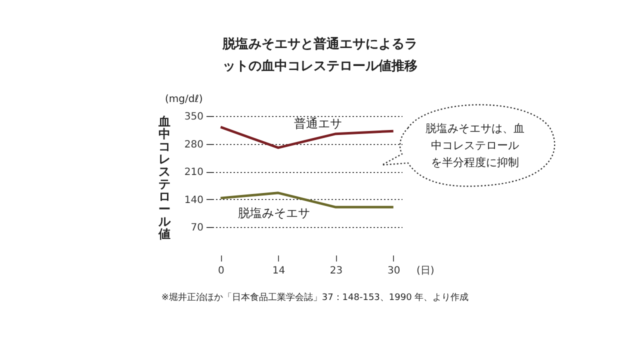 This screenshot has height=350, width=640. I want to click on y-tick-label: 140, so click(194, 200).